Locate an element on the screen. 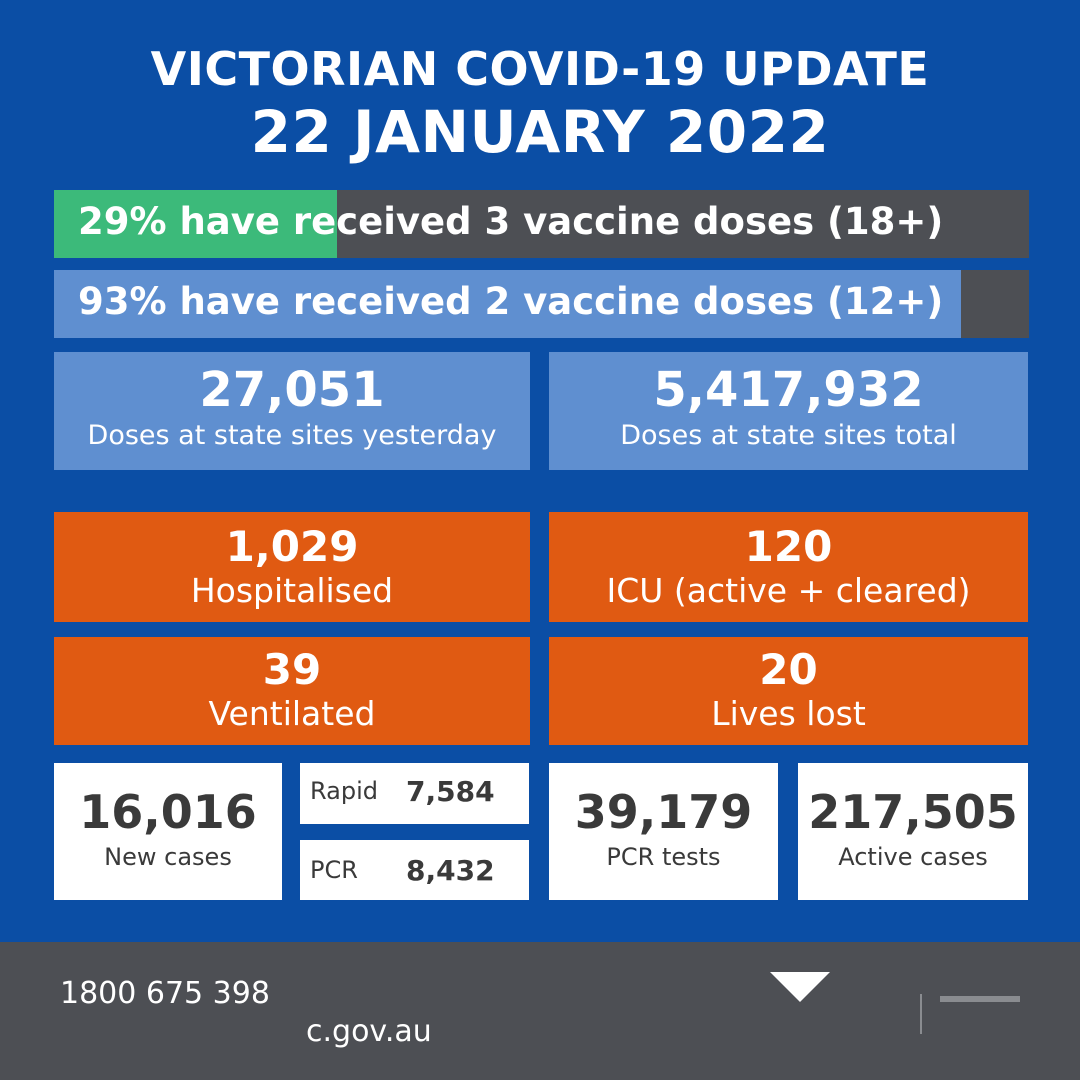 This screenshot has width=1080, height=1080. vaccine-2-dose-bar: 93% have received 2 vaccine doses (12+) is located at coordinates (541, 304).